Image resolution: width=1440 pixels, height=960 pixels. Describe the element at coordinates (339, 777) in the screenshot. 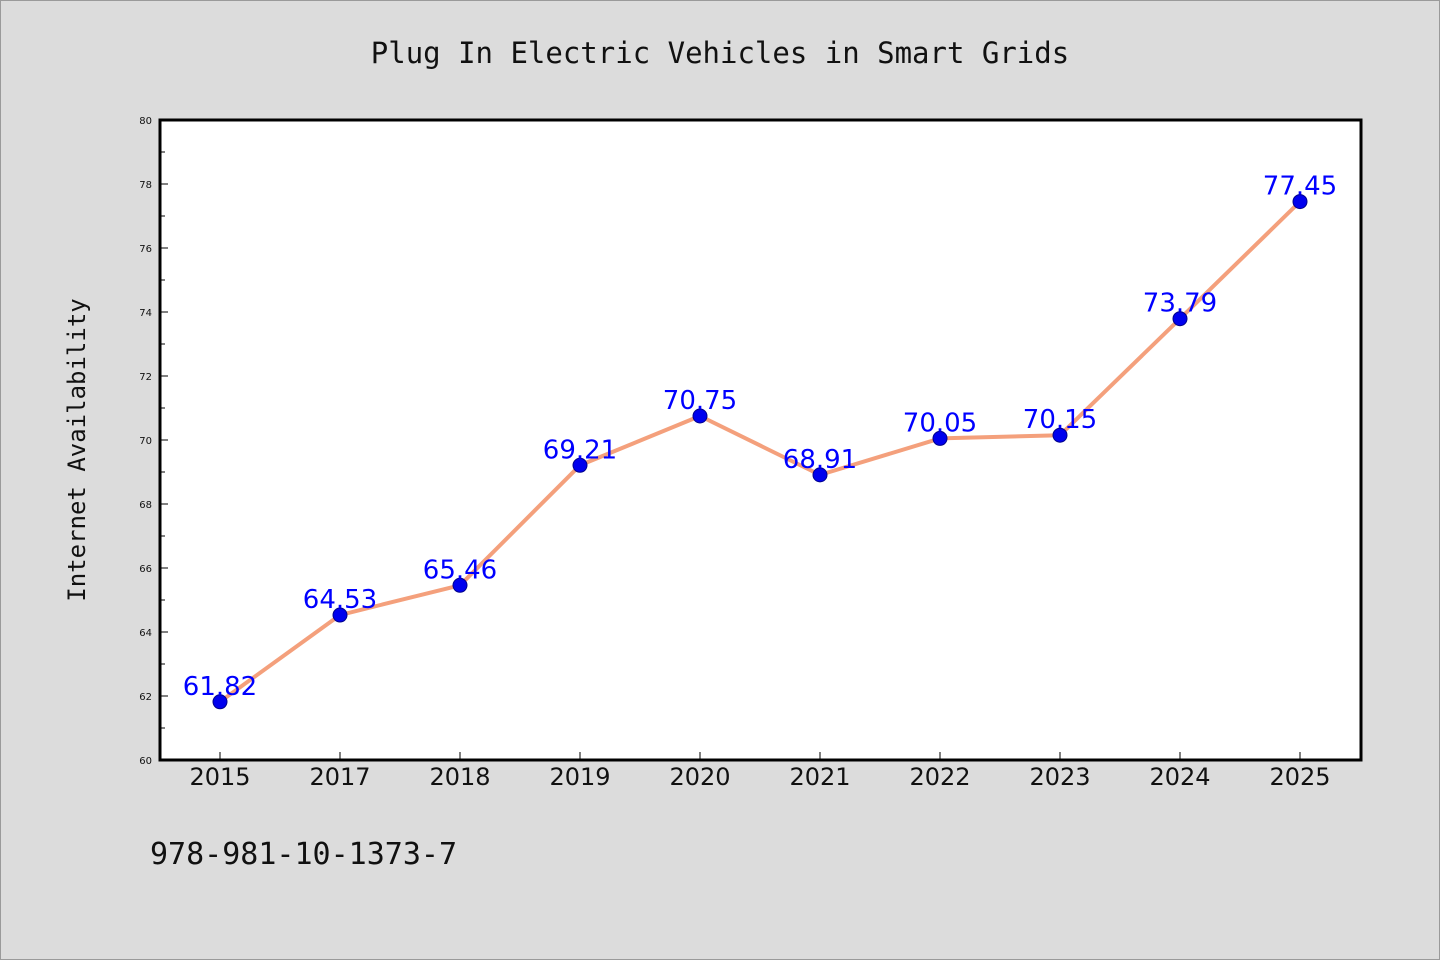

I see `x-tick-label: 2017` at that location.